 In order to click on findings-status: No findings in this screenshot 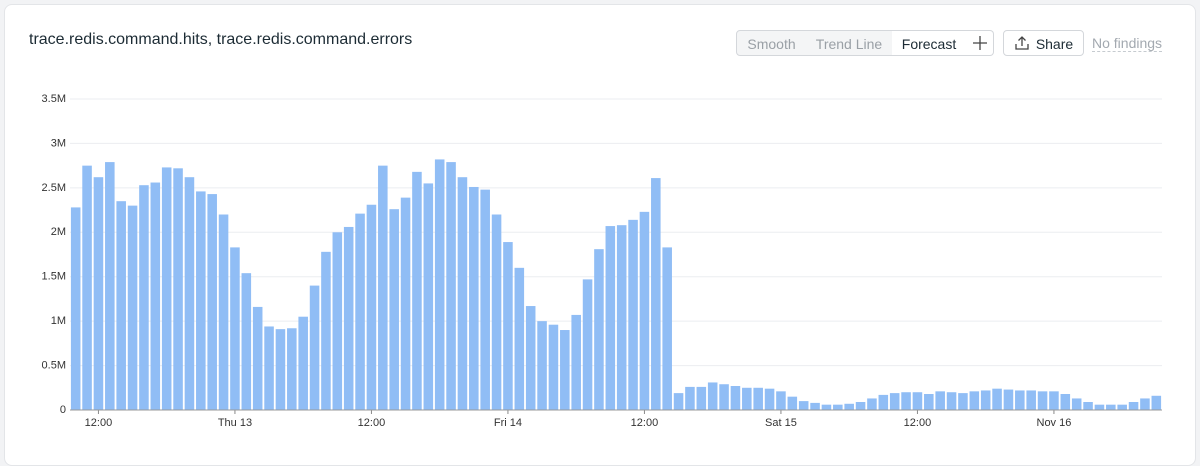, I will do `click(1127, 43)`.